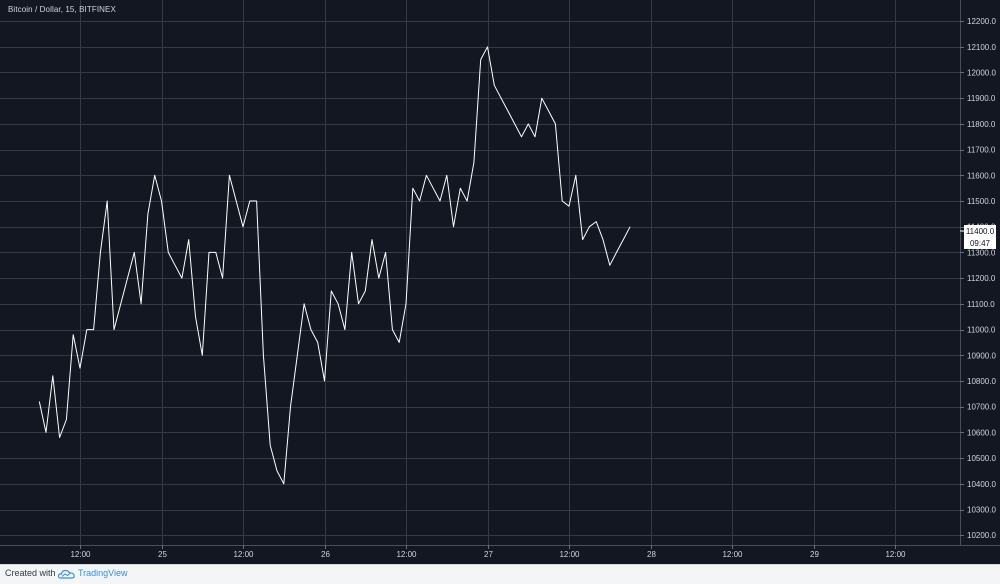 This screenshot has width=1000, height=584. What do you see at coordinates (981, 381) in the screenshot?
I see `y-tick-label: 10800.0` at bounding box center [981, 381].